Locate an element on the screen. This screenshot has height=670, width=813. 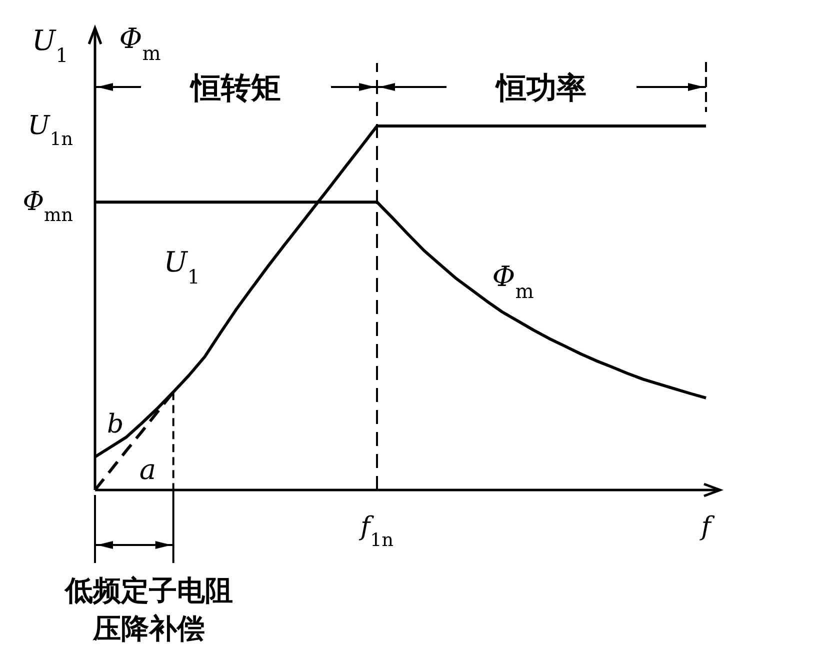
x-tick-label: f$_{1n}$ is located at coordinates (376, 531).